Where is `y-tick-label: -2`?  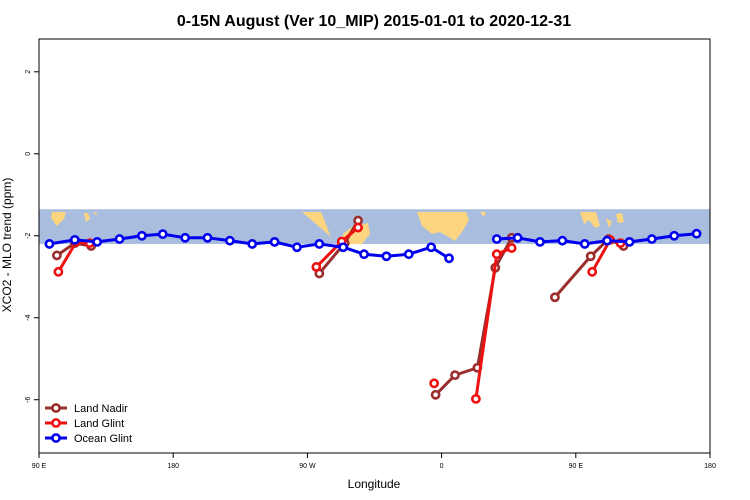
y-tick-label: -2 is located at coordinates (28, 236).